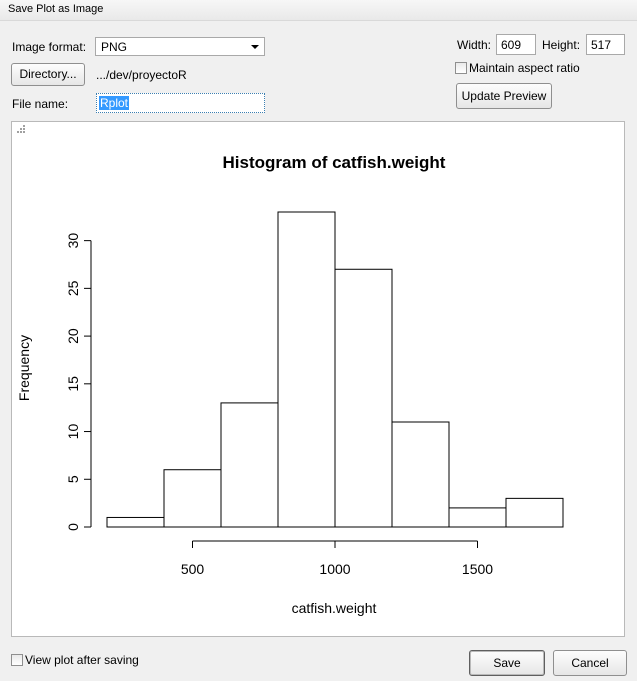 This screenshot has height=681, width=637. Describe the element at coordinates (601, 45) in the screenshot. I see `height-value: 517` at that location.